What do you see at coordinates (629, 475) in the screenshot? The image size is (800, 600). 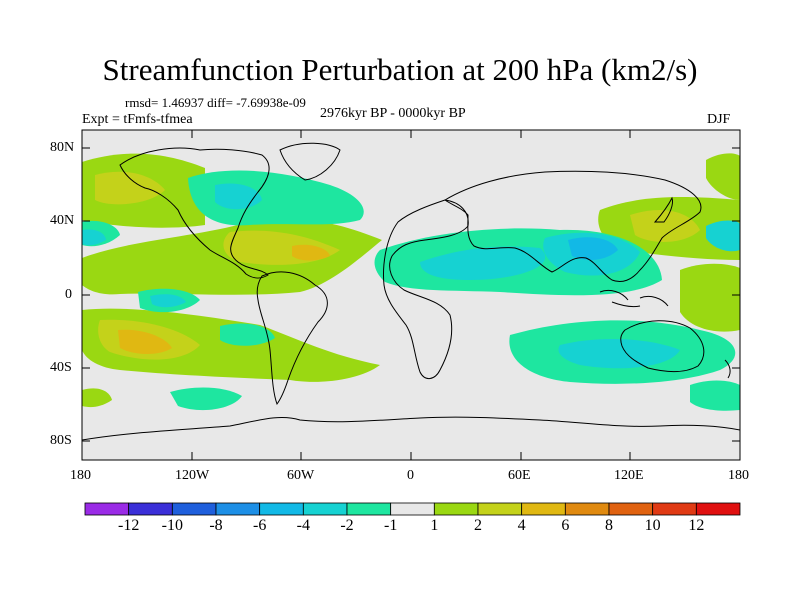 I see `lon-tick-label: 120E` at bounding box center [629, 475].